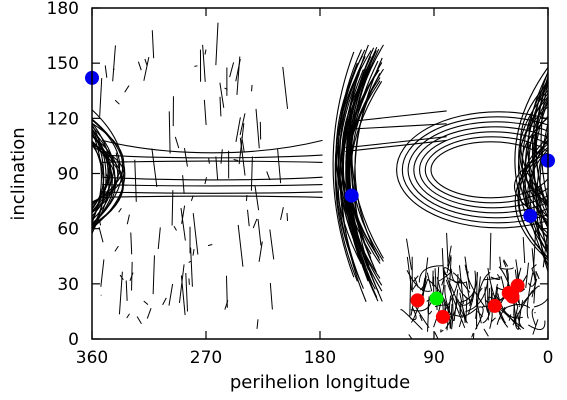  What do you see at coordinates (68, 175) in the screenshot?
I see `y-tick-label: 90` at bounding box center [68, 175].